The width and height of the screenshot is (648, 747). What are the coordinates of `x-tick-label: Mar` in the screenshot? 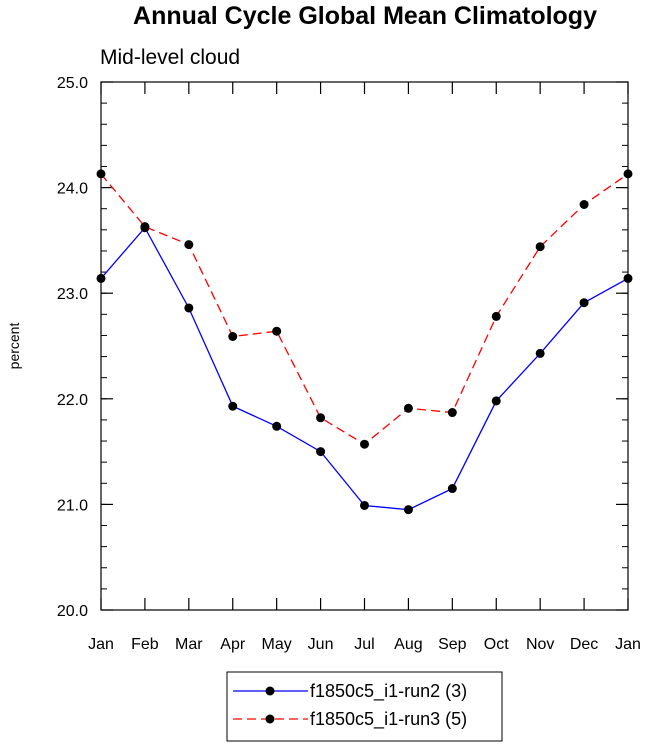 It's located at (189, 644).